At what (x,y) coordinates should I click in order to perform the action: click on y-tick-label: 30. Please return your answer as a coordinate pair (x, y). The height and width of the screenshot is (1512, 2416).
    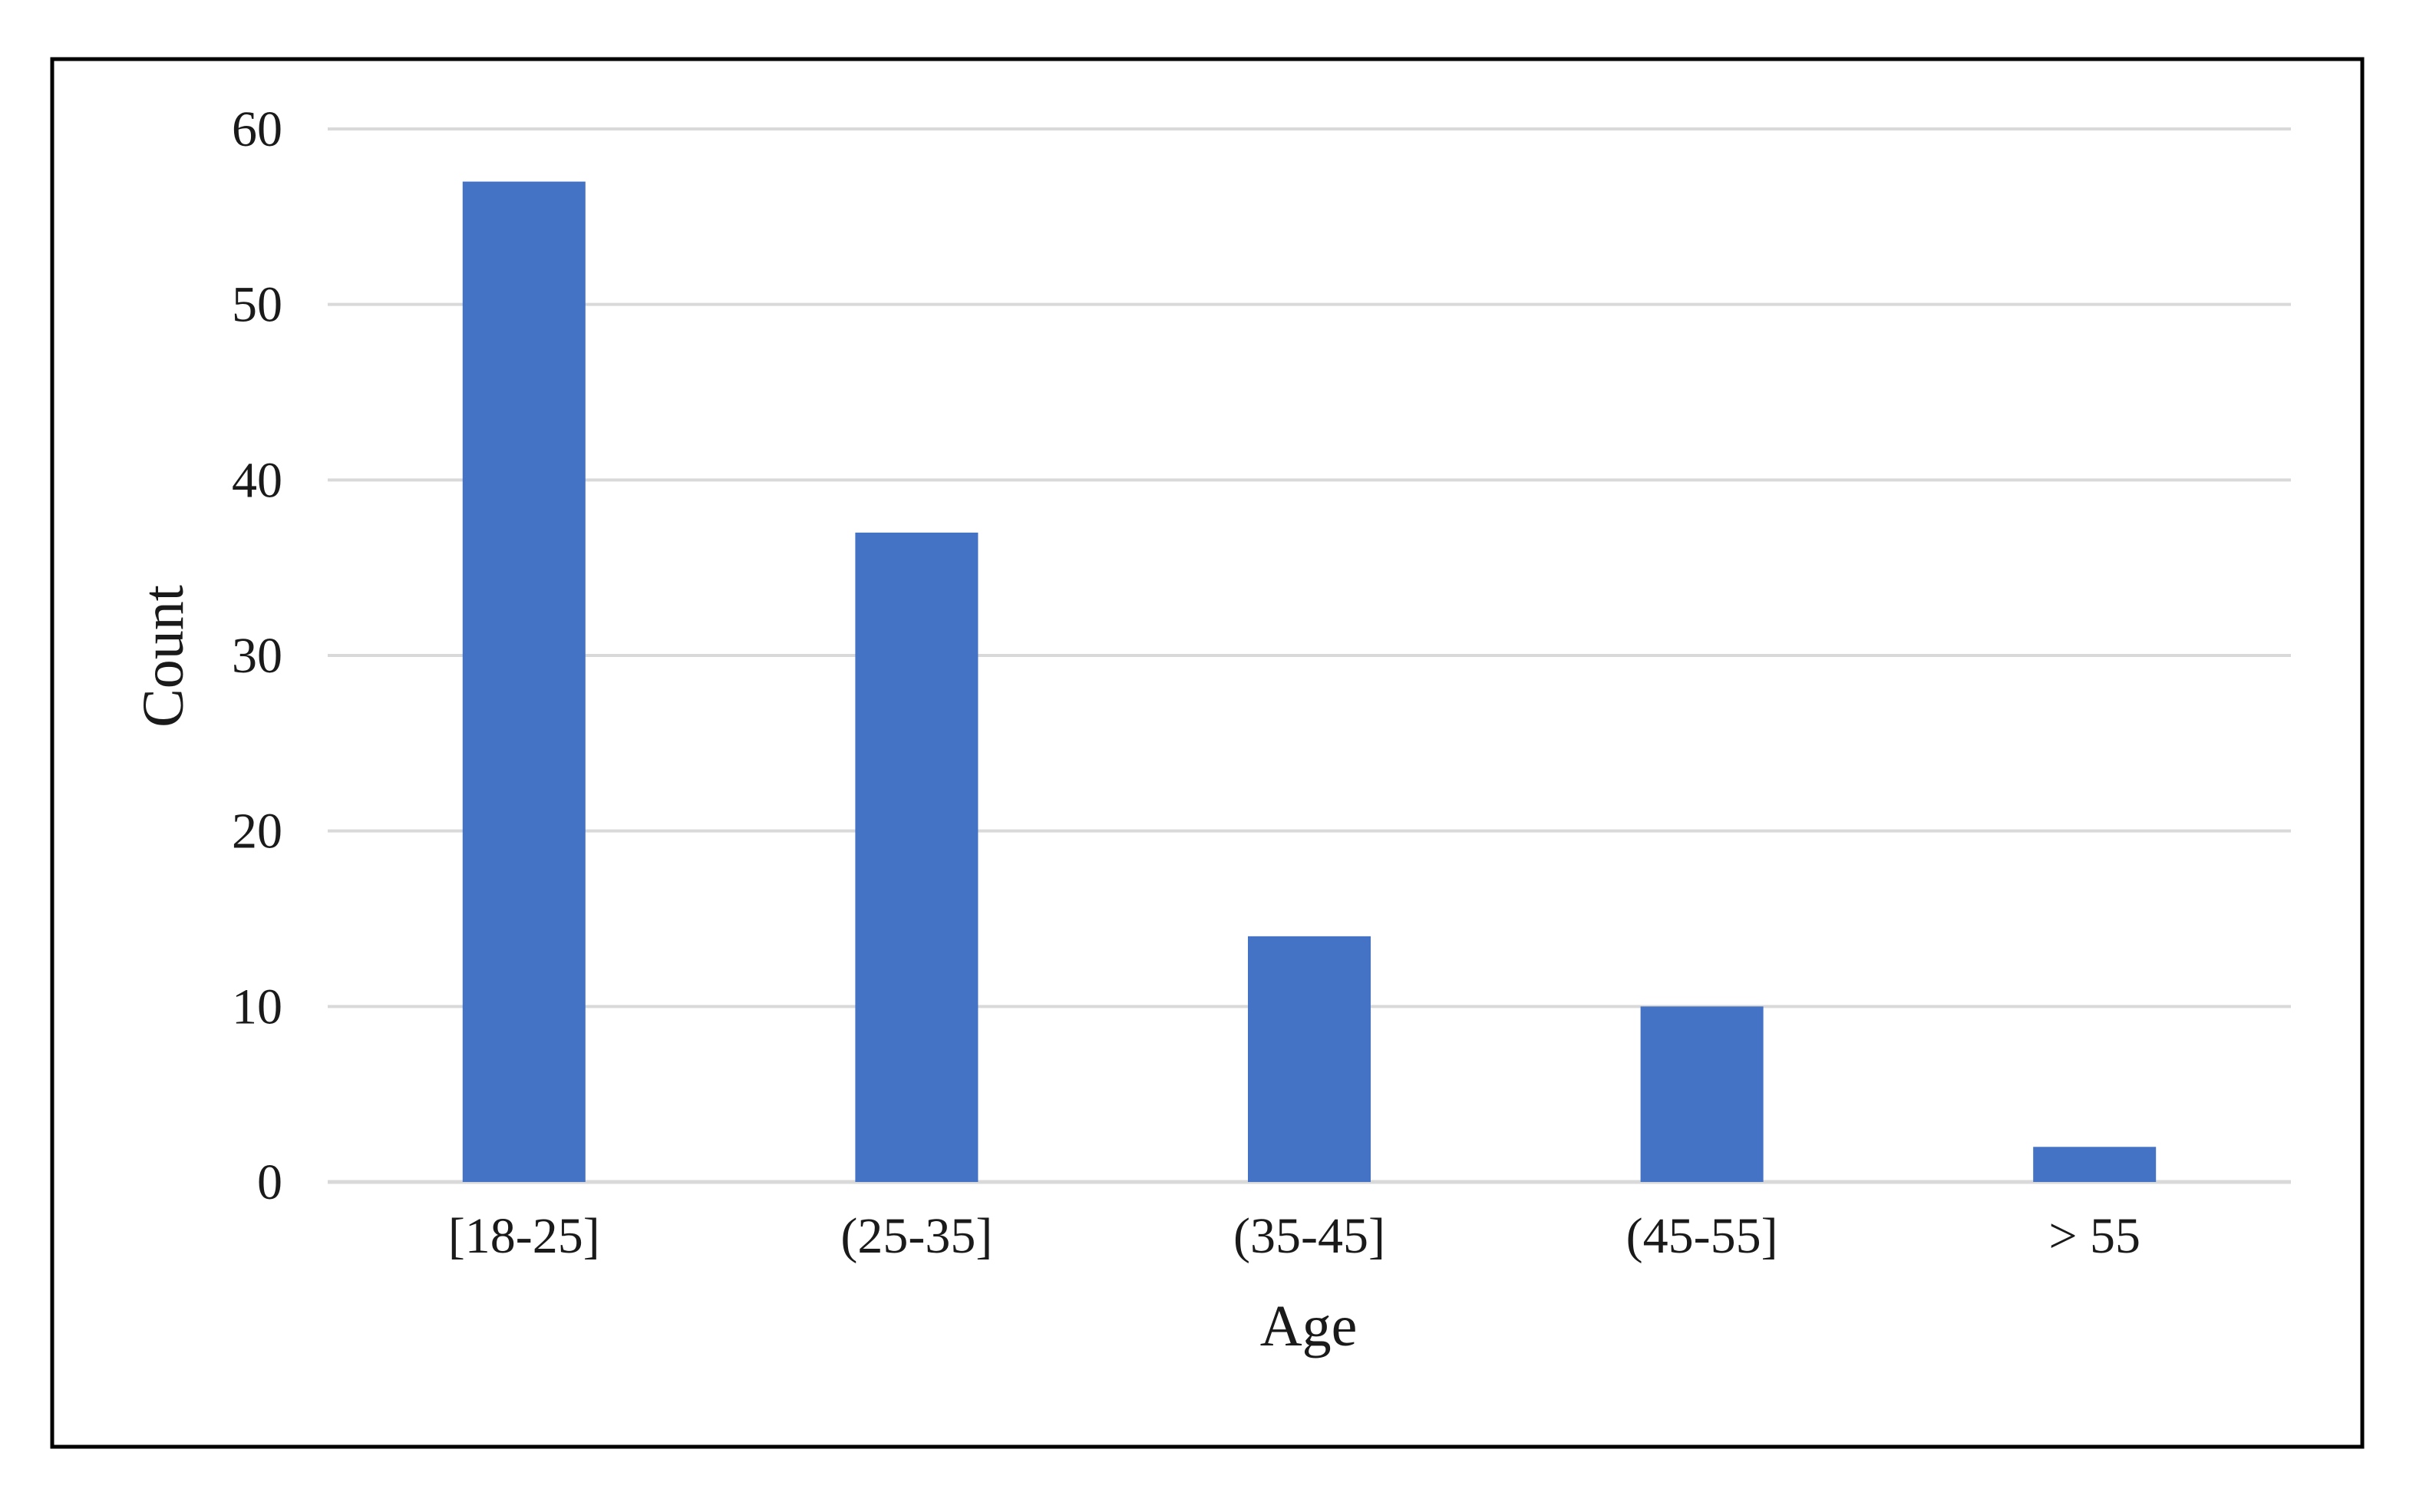
    Looking at the image, I should click on (257, 656).